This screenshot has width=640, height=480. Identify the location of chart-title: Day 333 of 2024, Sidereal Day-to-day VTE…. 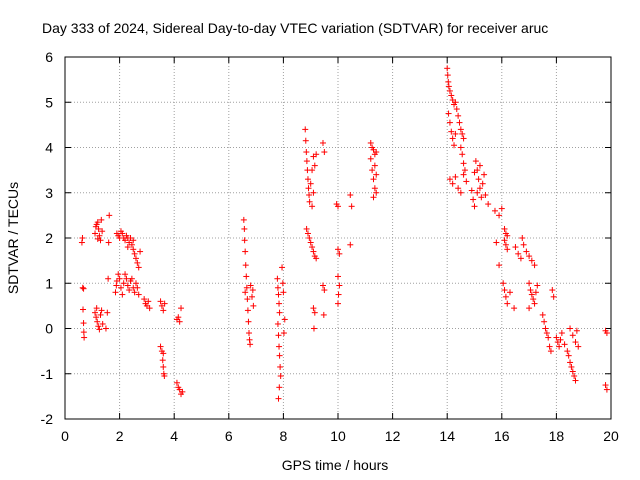
(295, 28).